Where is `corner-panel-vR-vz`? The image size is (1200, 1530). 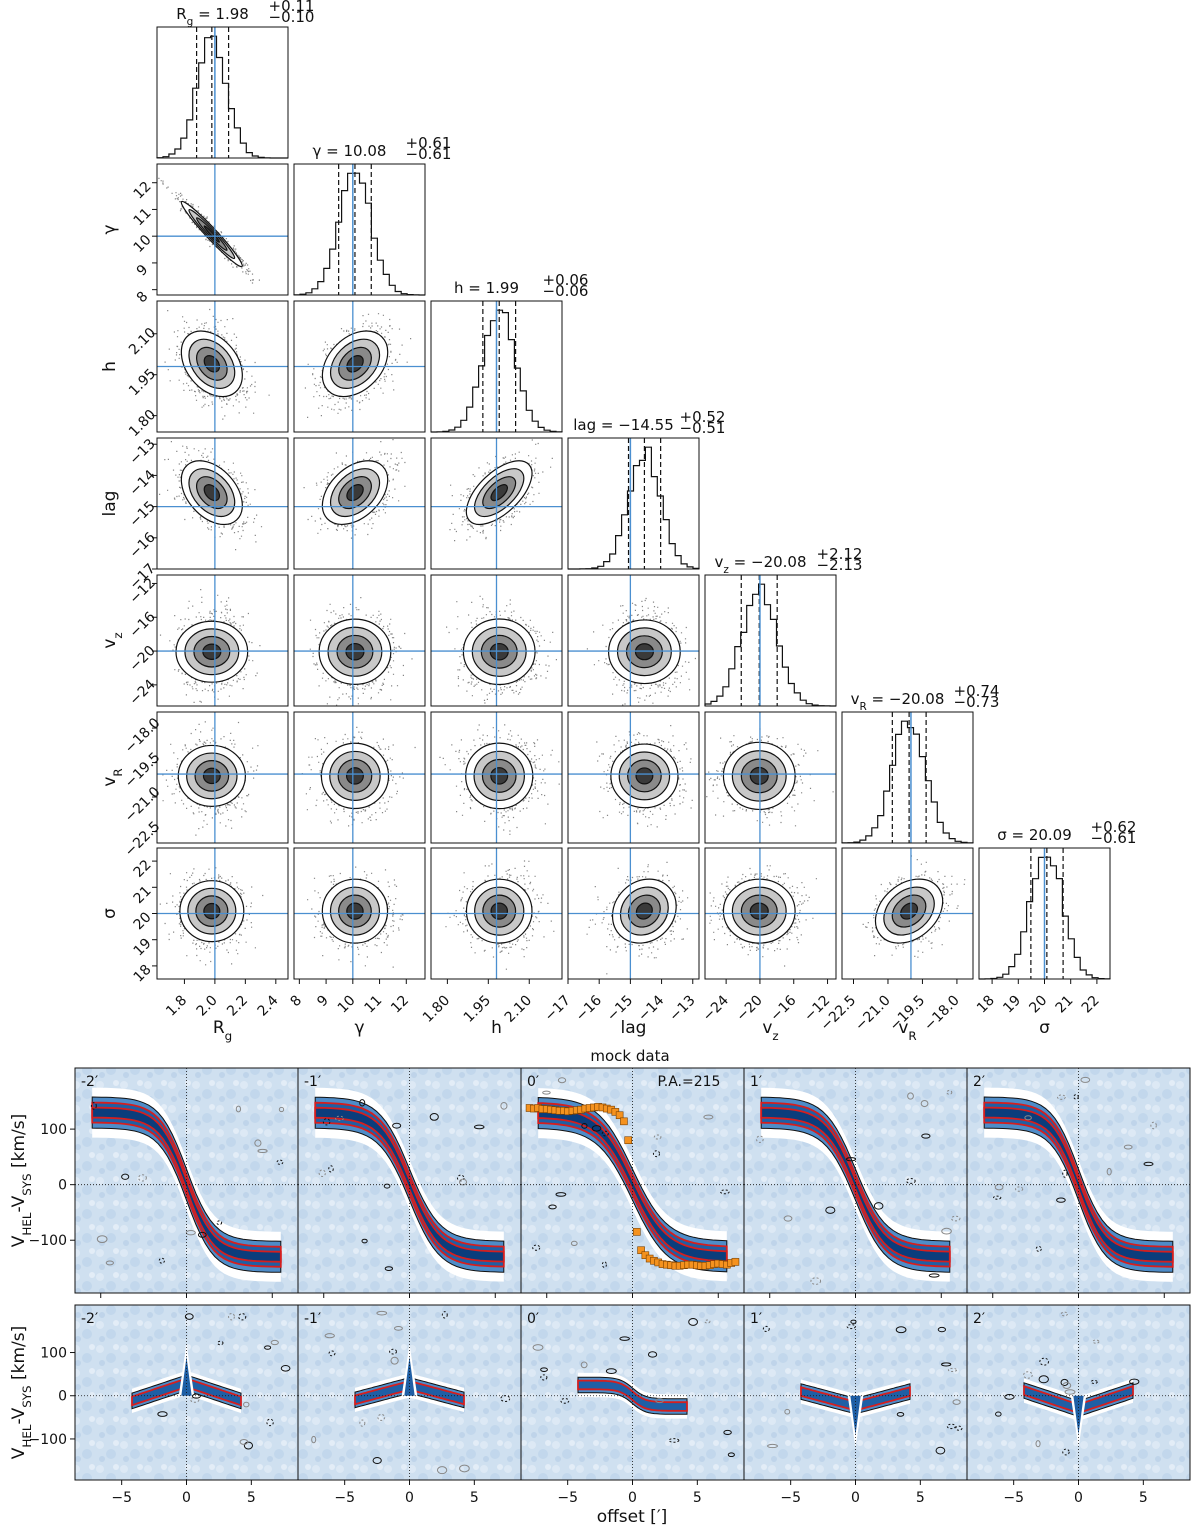 corner-panel-vR-vz is located at coordinates (770, 777).